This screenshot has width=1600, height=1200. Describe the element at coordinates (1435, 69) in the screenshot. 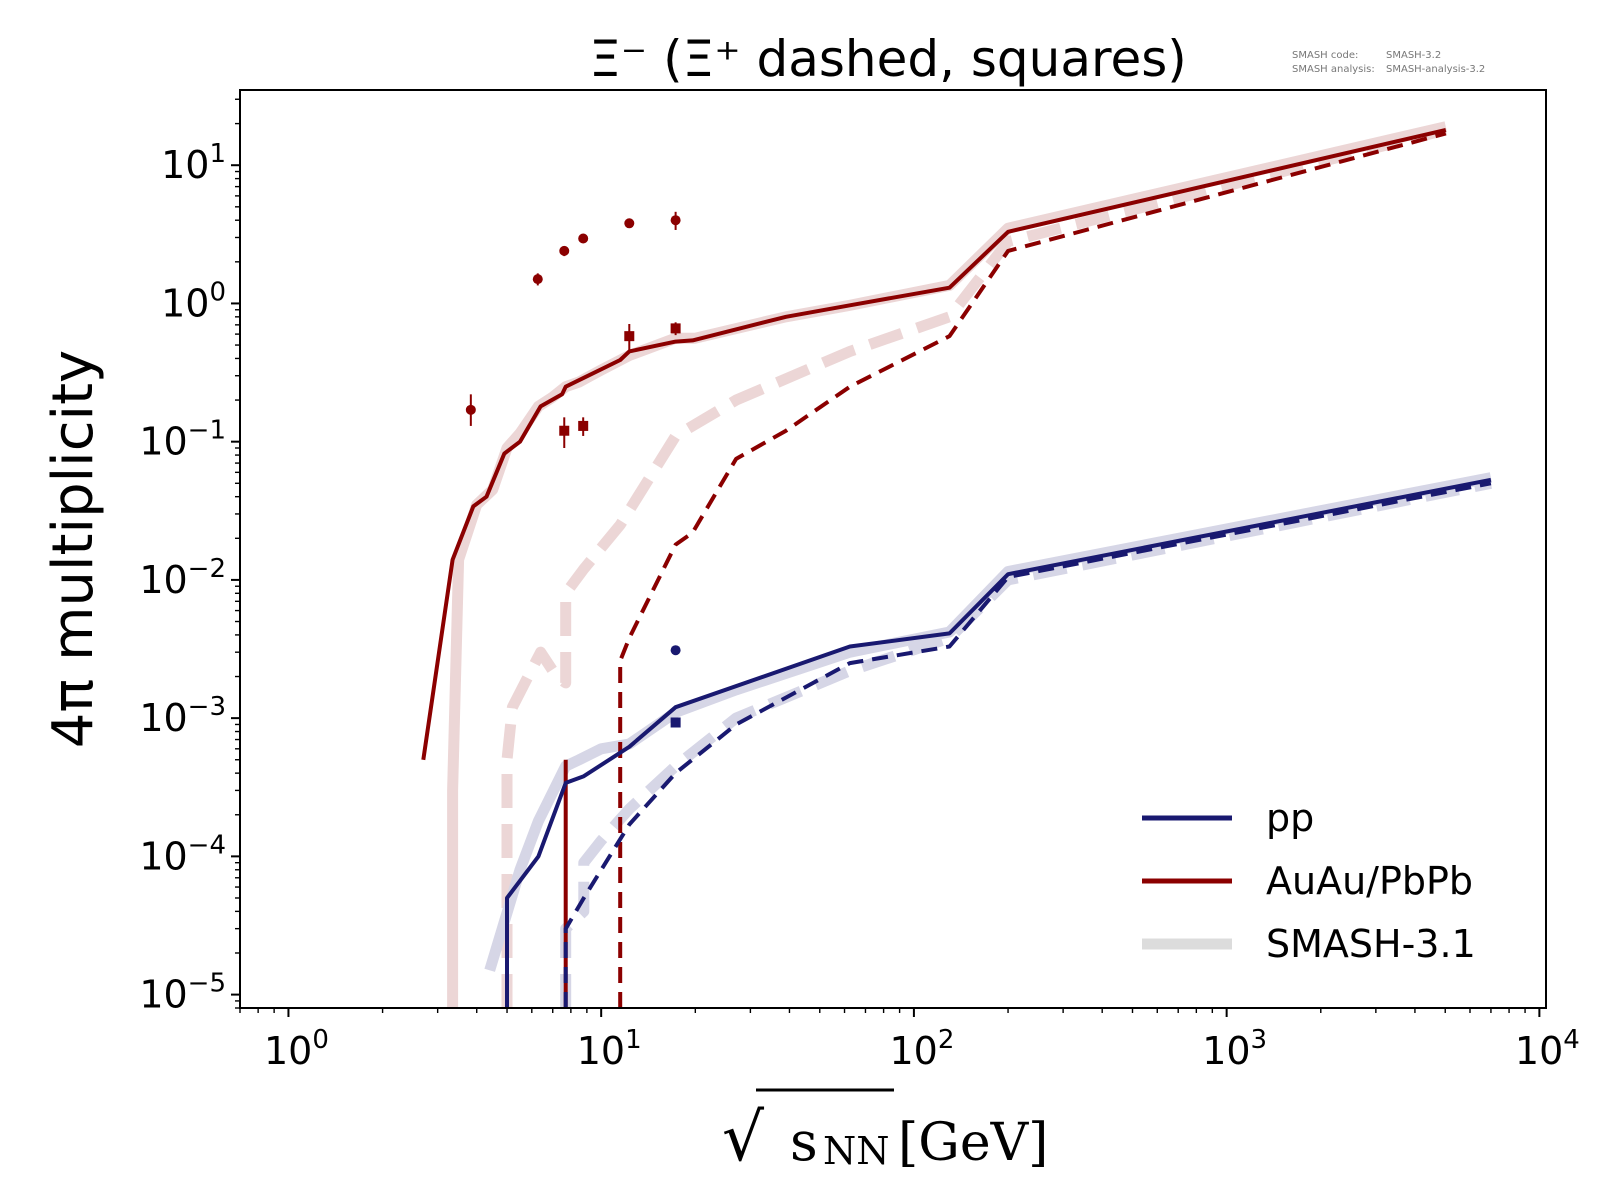

I see `annotation-analysis-value: SMASH-analysis-3.2` at that location.